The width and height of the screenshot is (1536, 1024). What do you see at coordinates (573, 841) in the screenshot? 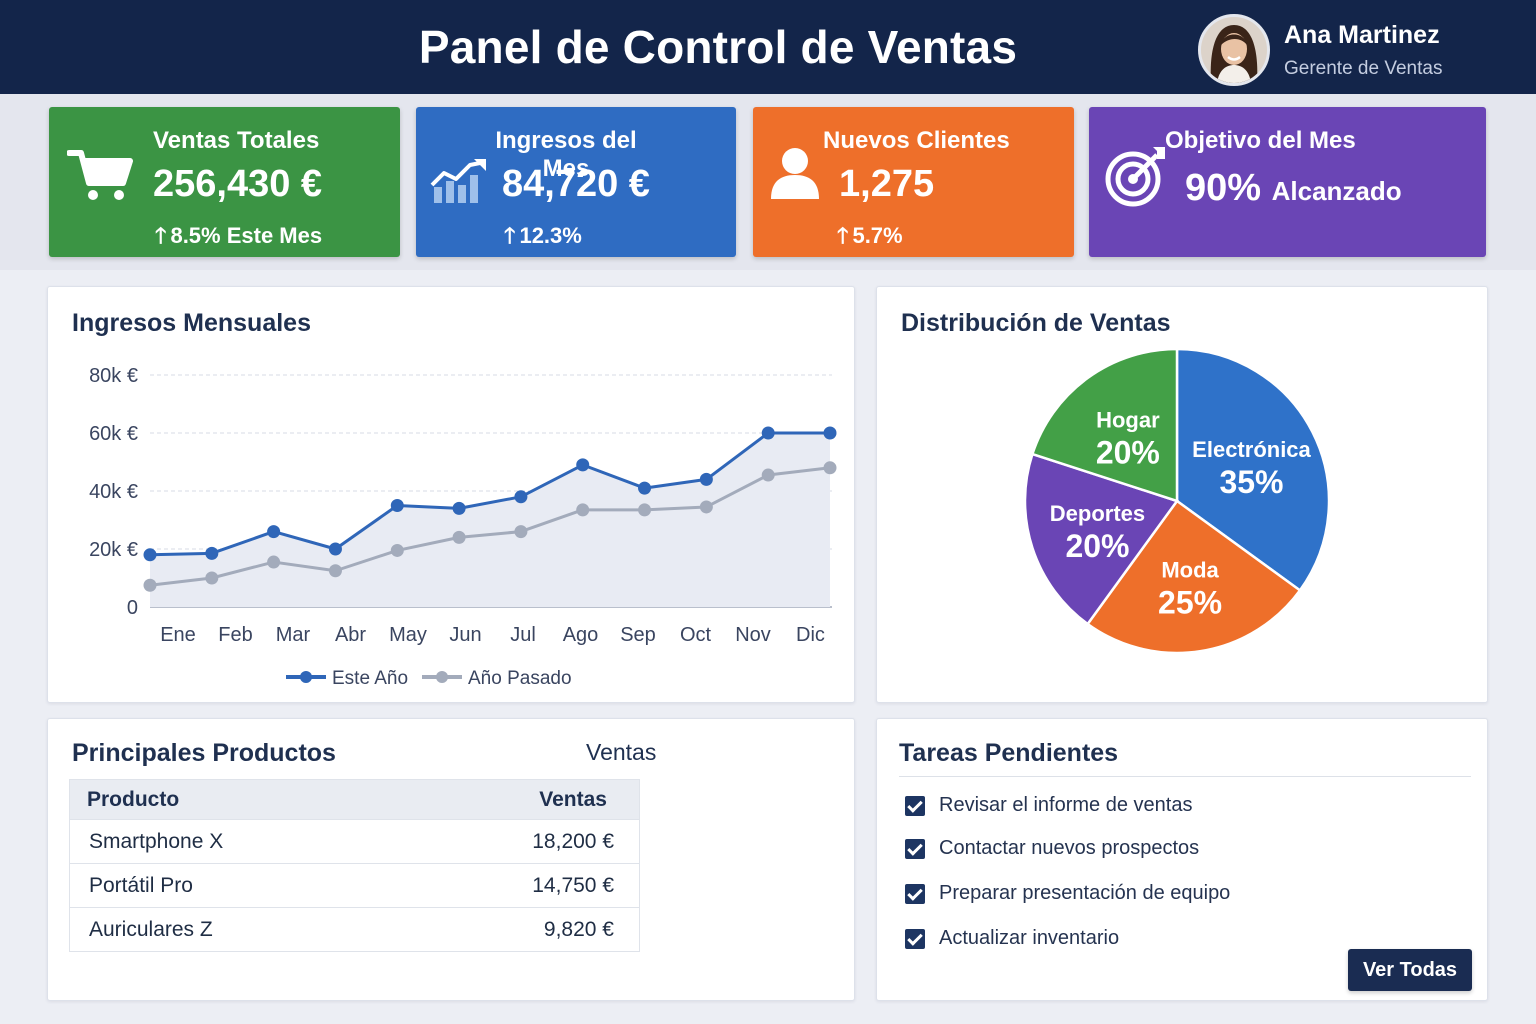
I see `product-sales: 18,200 €` at bounding box center [573, 841].